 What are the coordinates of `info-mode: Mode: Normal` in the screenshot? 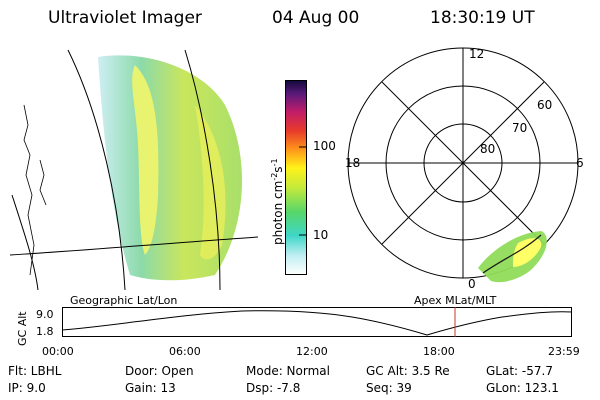 It's located at (288, 371).